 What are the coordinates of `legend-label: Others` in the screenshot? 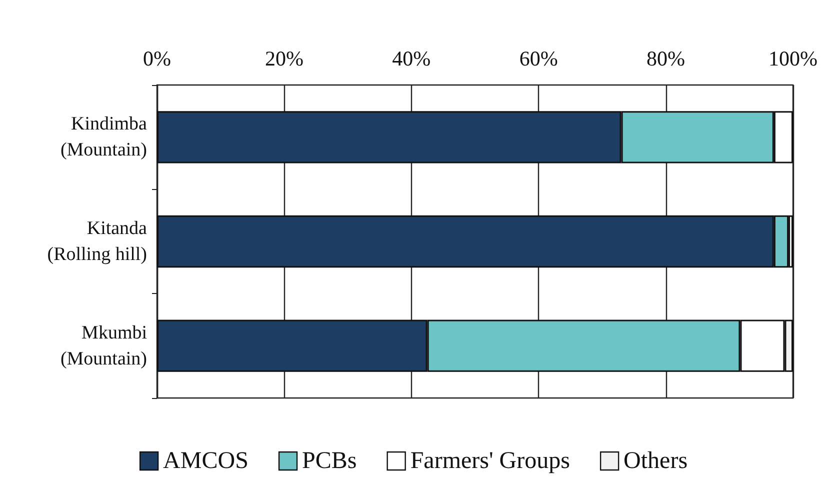 It's located at (656, 461).